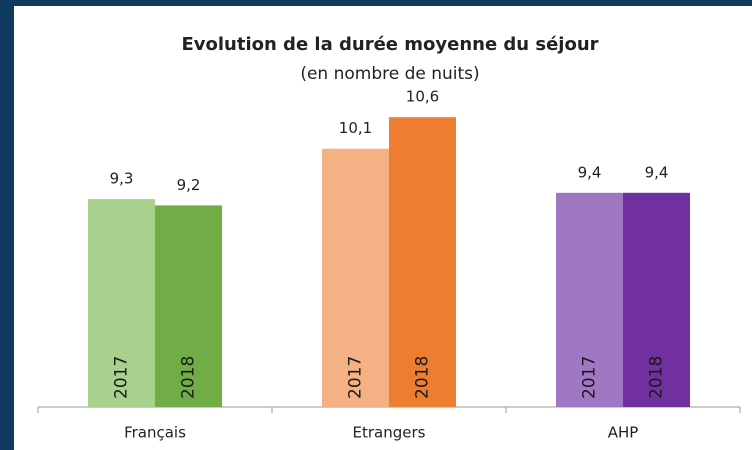 Image resolution: width=752 pixels, height=450 pixels. I want to click on x-tick-label: Français, so click(155, 433).